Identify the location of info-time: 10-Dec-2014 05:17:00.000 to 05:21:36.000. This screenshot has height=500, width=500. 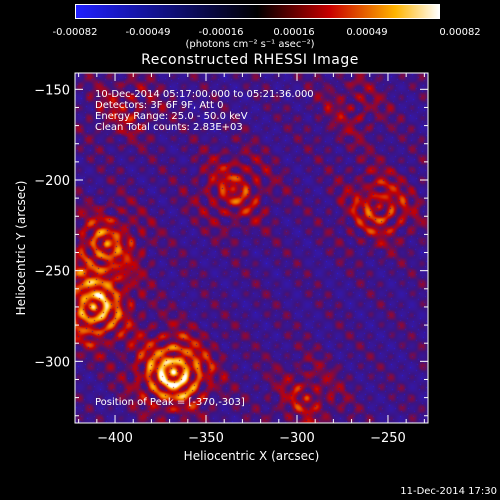
(204, 94).